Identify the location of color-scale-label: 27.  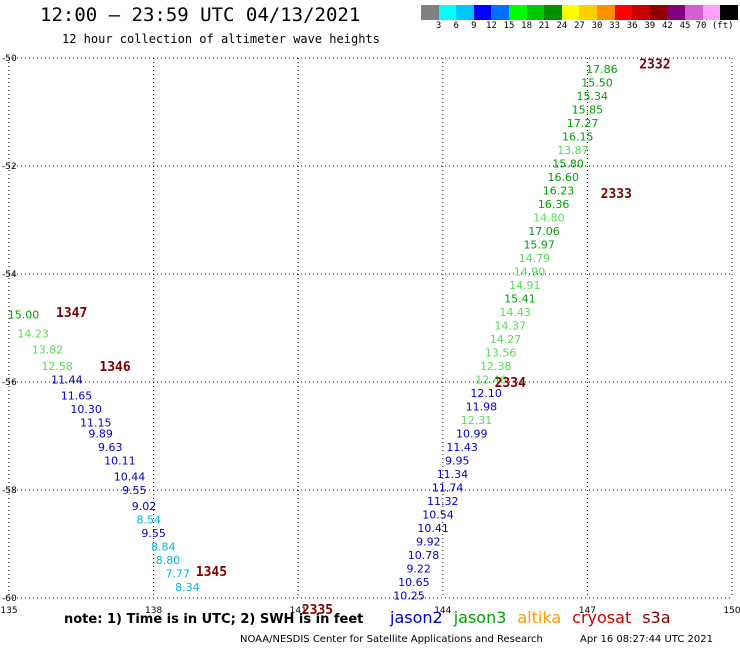
(579, 26).